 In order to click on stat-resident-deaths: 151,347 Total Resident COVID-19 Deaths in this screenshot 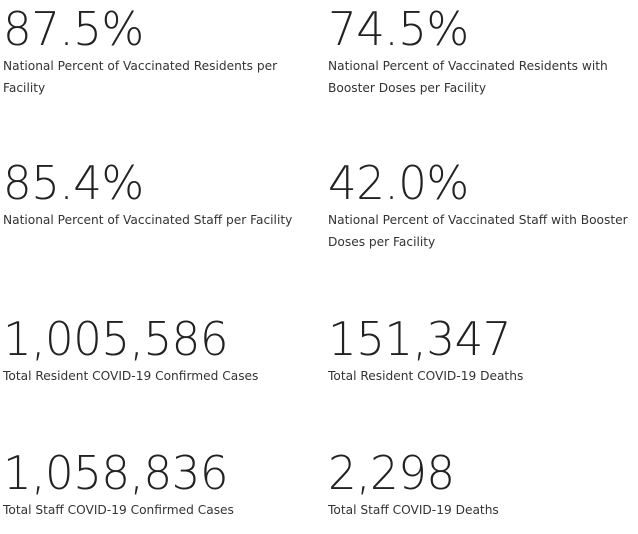, I will do `click(483, 351)`.